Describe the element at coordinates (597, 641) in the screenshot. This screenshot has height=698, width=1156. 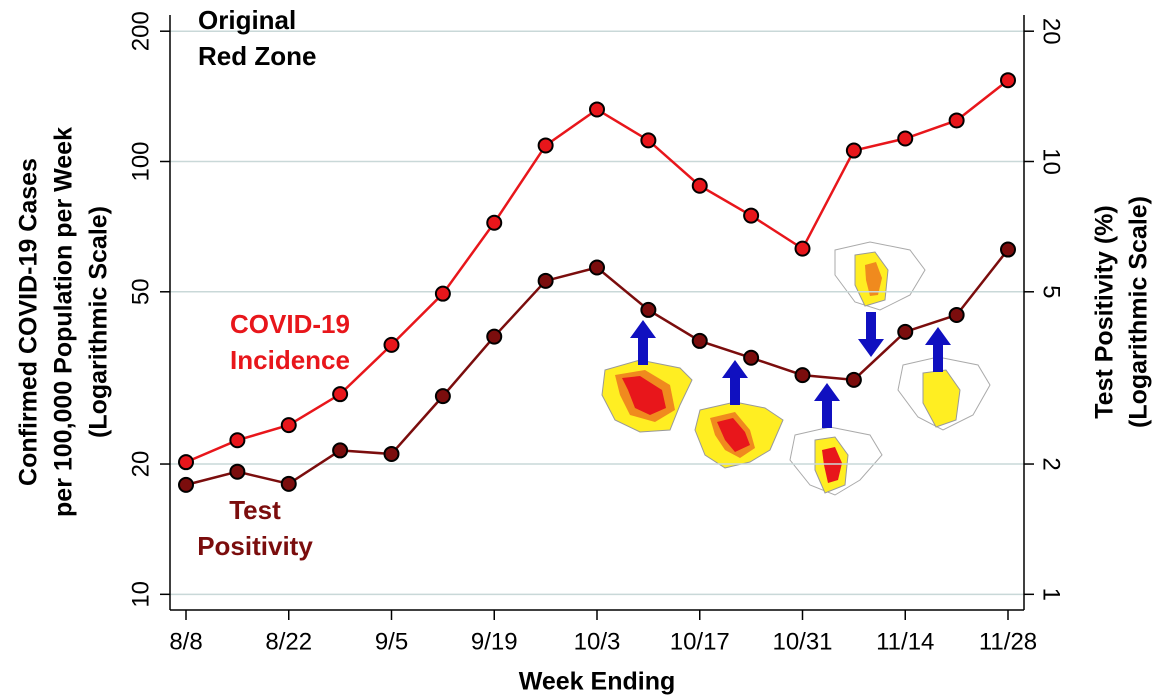
I see `x-tick-label: 10/3` at that location.